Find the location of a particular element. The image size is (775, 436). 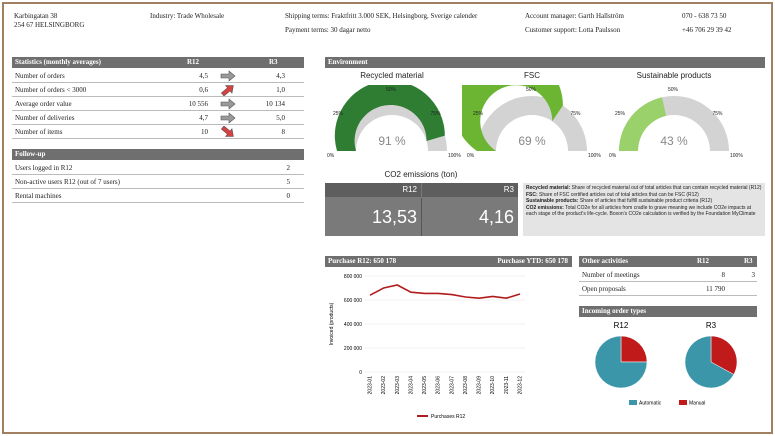

statistics-col-r12: R12 is located at coordinates (193, 62).